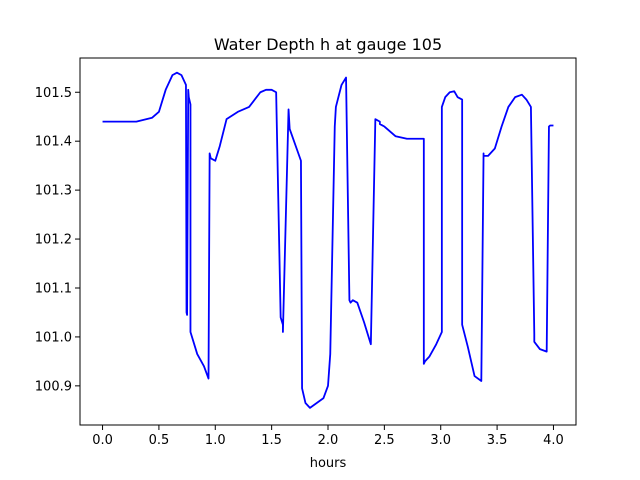  What do you see at coordinates (271, 440) in the screenshot?
I see `x-tick-label: 1.5` at bounding box center [271, 440].